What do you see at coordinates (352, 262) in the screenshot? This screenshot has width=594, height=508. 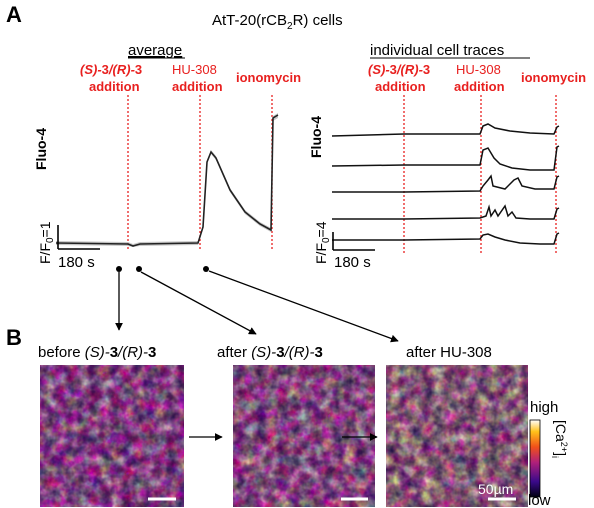 I see `right-scale-x-label: 180 s` at bounding box center [352, 262].